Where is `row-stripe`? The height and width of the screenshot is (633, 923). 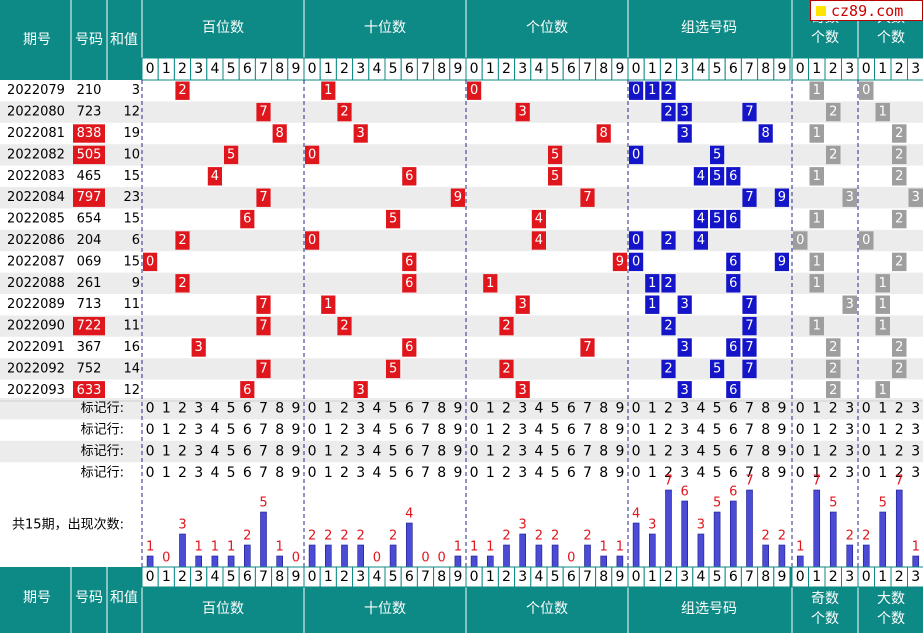
row-stripe is located at coordinates (461, 369).